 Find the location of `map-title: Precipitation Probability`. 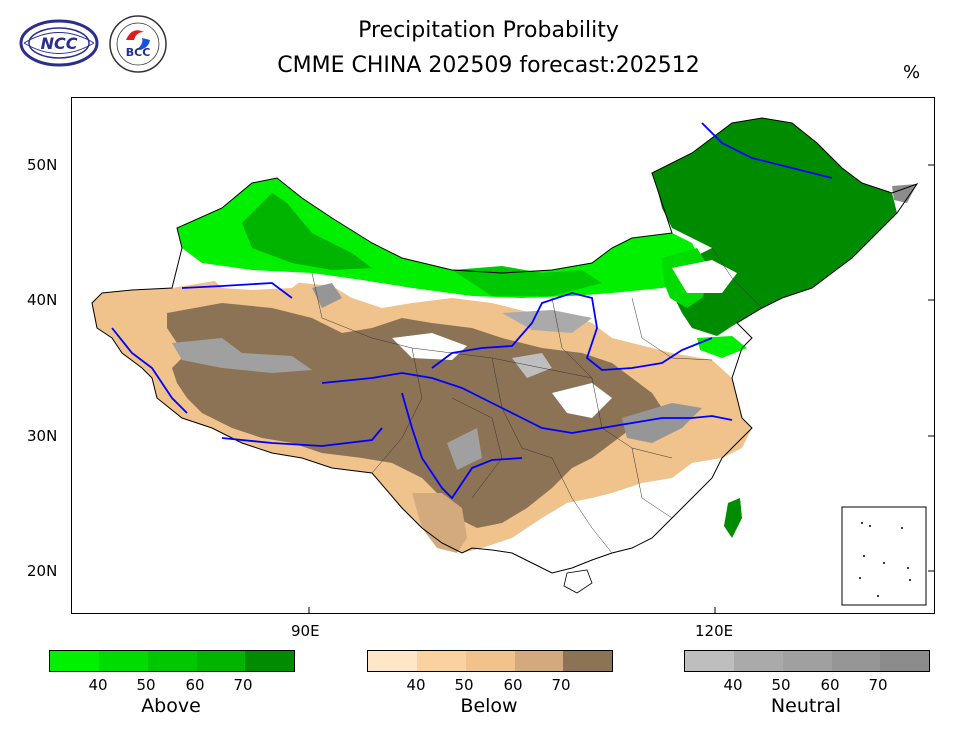

map-title: Precipitation Probability is located at coordinates (488, 30).